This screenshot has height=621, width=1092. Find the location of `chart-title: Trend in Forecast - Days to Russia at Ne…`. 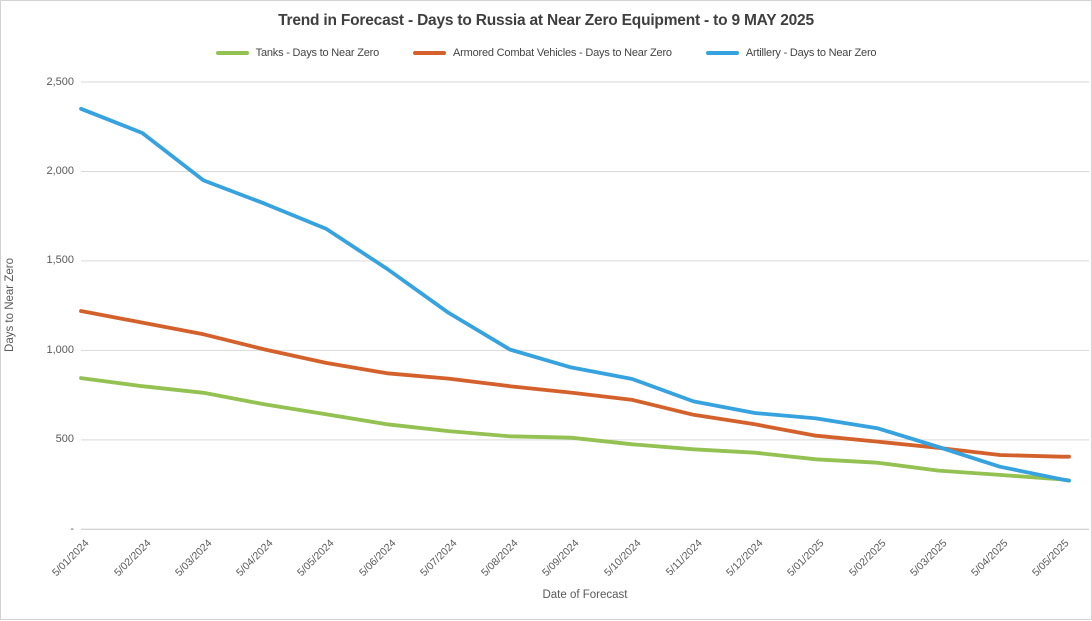

chart-title: Trend in Forecast - Days to Russia at Ne… is located at coordinates (546, 20).